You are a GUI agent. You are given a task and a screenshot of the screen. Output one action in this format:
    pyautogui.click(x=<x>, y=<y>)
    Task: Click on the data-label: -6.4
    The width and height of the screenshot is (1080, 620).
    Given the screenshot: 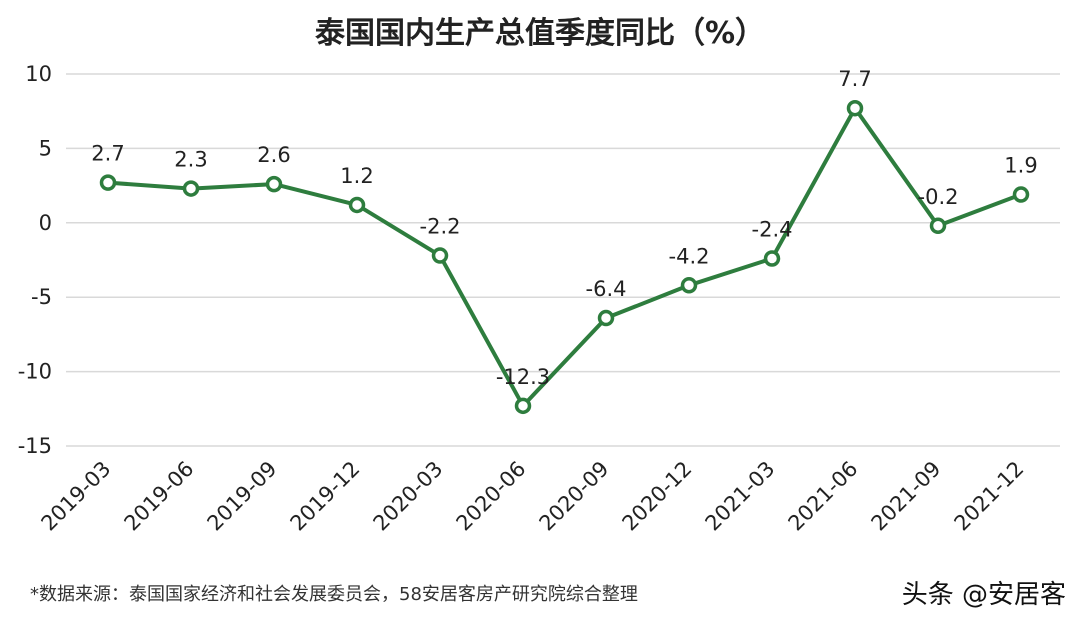 What is the action you would take?
    pyautogui.click(x=606, y=289)
    